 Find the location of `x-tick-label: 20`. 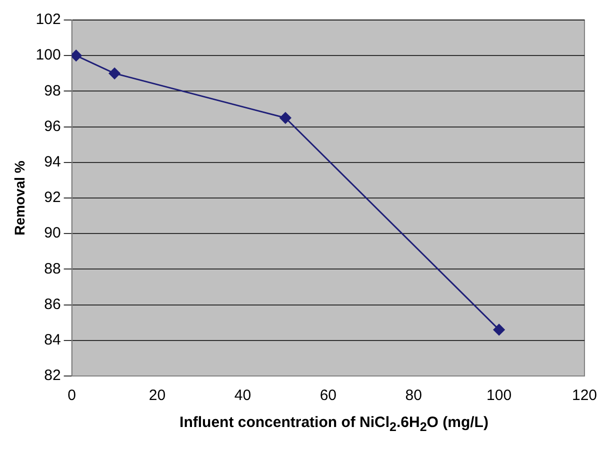

x-tick-label: 20 is located at coordinates (157, 395).